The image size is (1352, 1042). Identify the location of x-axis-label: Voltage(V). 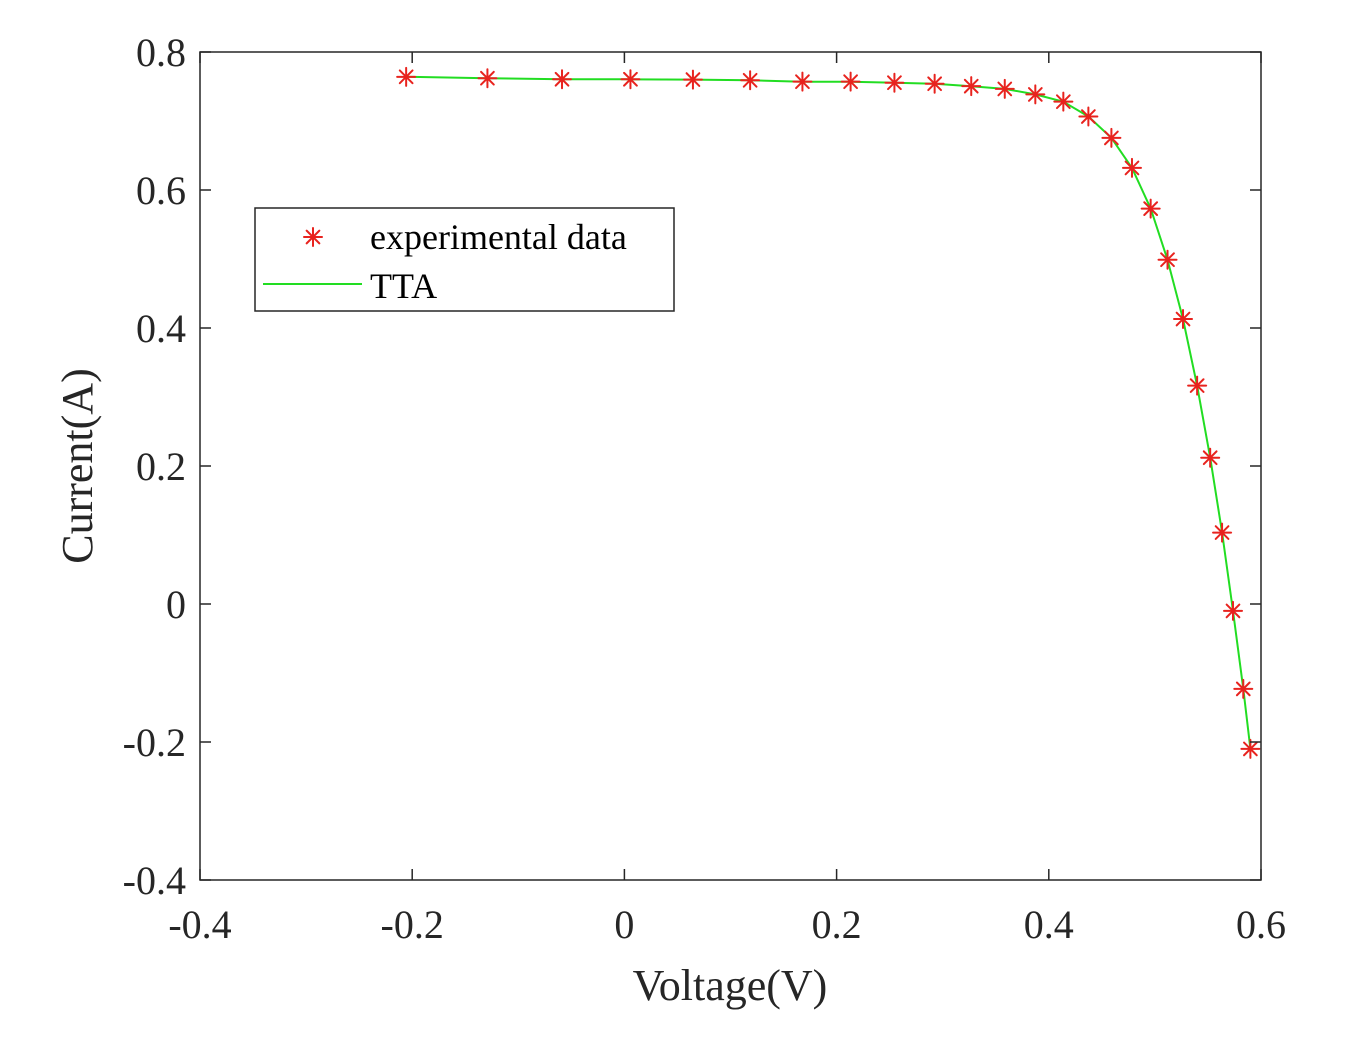
(730, 985).